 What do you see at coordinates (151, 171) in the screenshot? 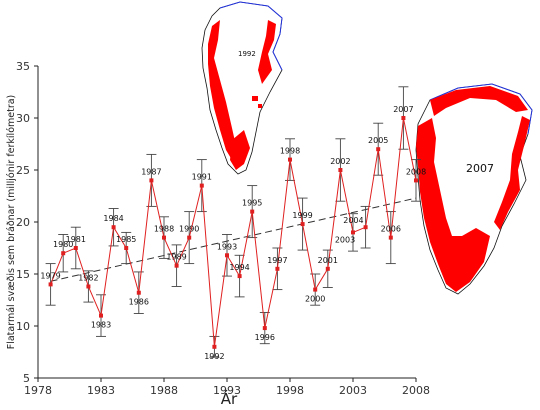
I see `point-label: 1987` at bounding box center [151, 171].